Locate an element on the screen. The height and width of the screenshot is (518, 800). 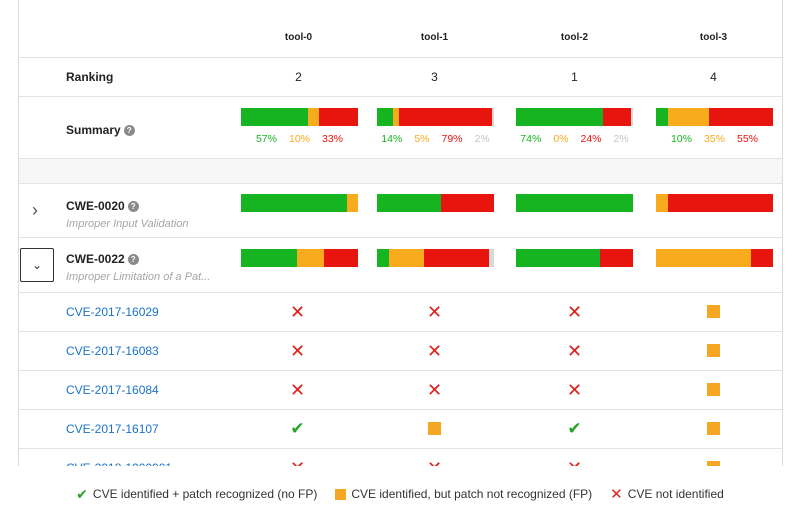
legend-item: ✕ CVE not identified is located at coordinates (667, 494).